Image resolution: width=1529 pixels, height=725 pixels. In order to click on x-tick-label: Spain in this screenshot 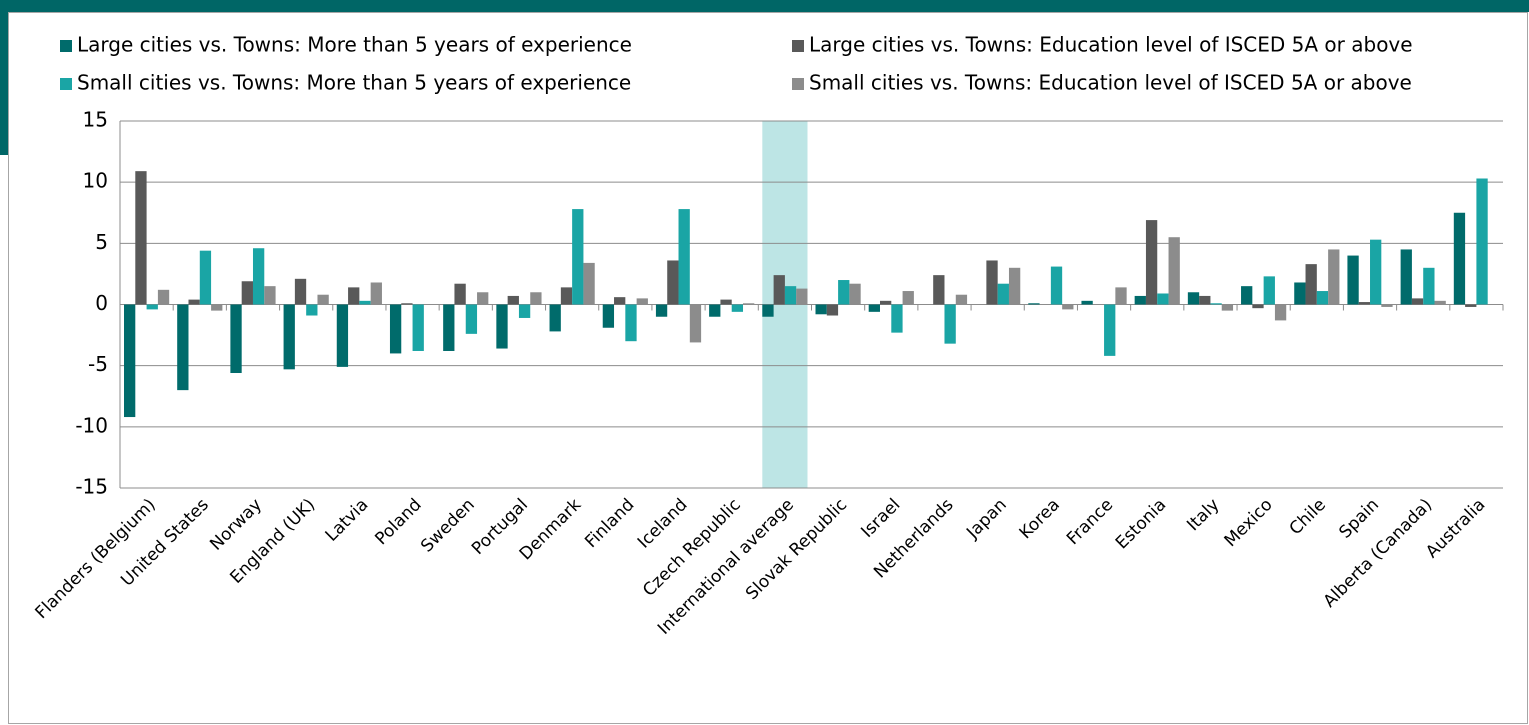, I will do `click(1359, 519)`.